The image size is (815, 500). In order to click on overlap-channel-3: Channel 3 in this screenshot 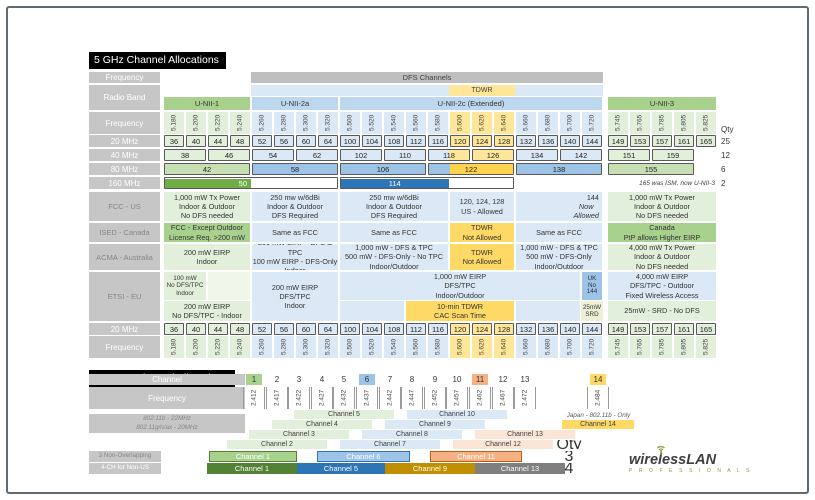, I will do `click(299, 434)`.